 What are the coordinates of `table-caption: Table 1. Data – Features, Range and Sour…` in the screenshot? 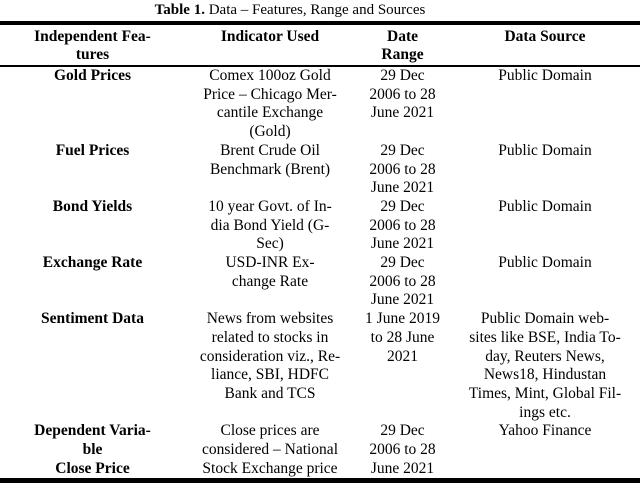 It's located at (290, 9).